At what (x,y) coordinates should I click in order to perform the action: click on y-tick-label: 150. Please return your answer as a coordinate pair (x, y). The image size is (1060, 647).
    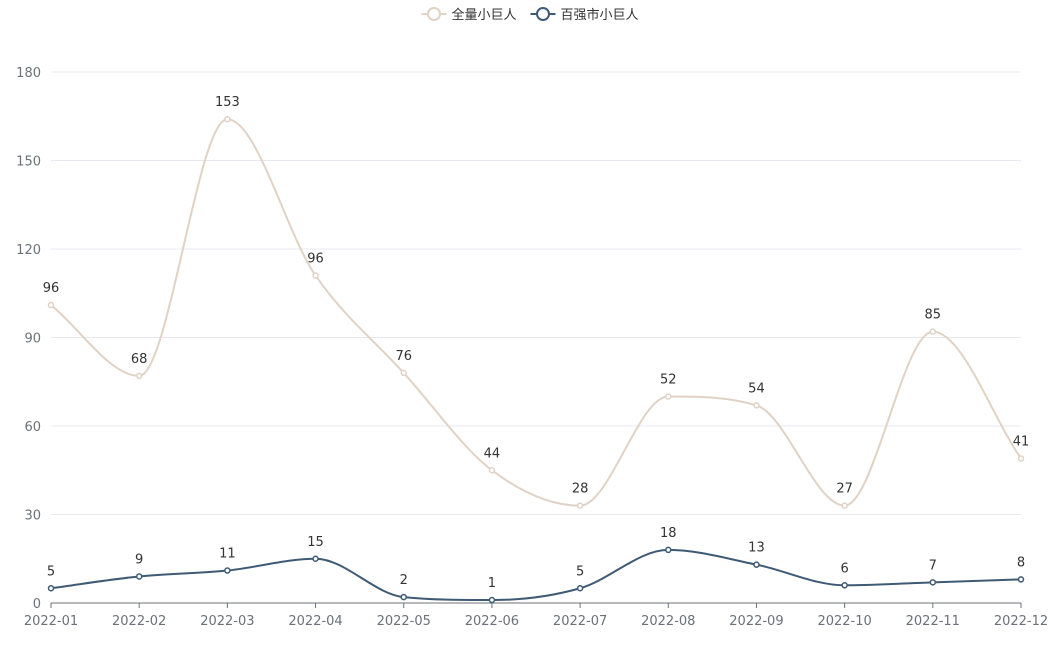
    Looking at the image, I should click on (28, 162).